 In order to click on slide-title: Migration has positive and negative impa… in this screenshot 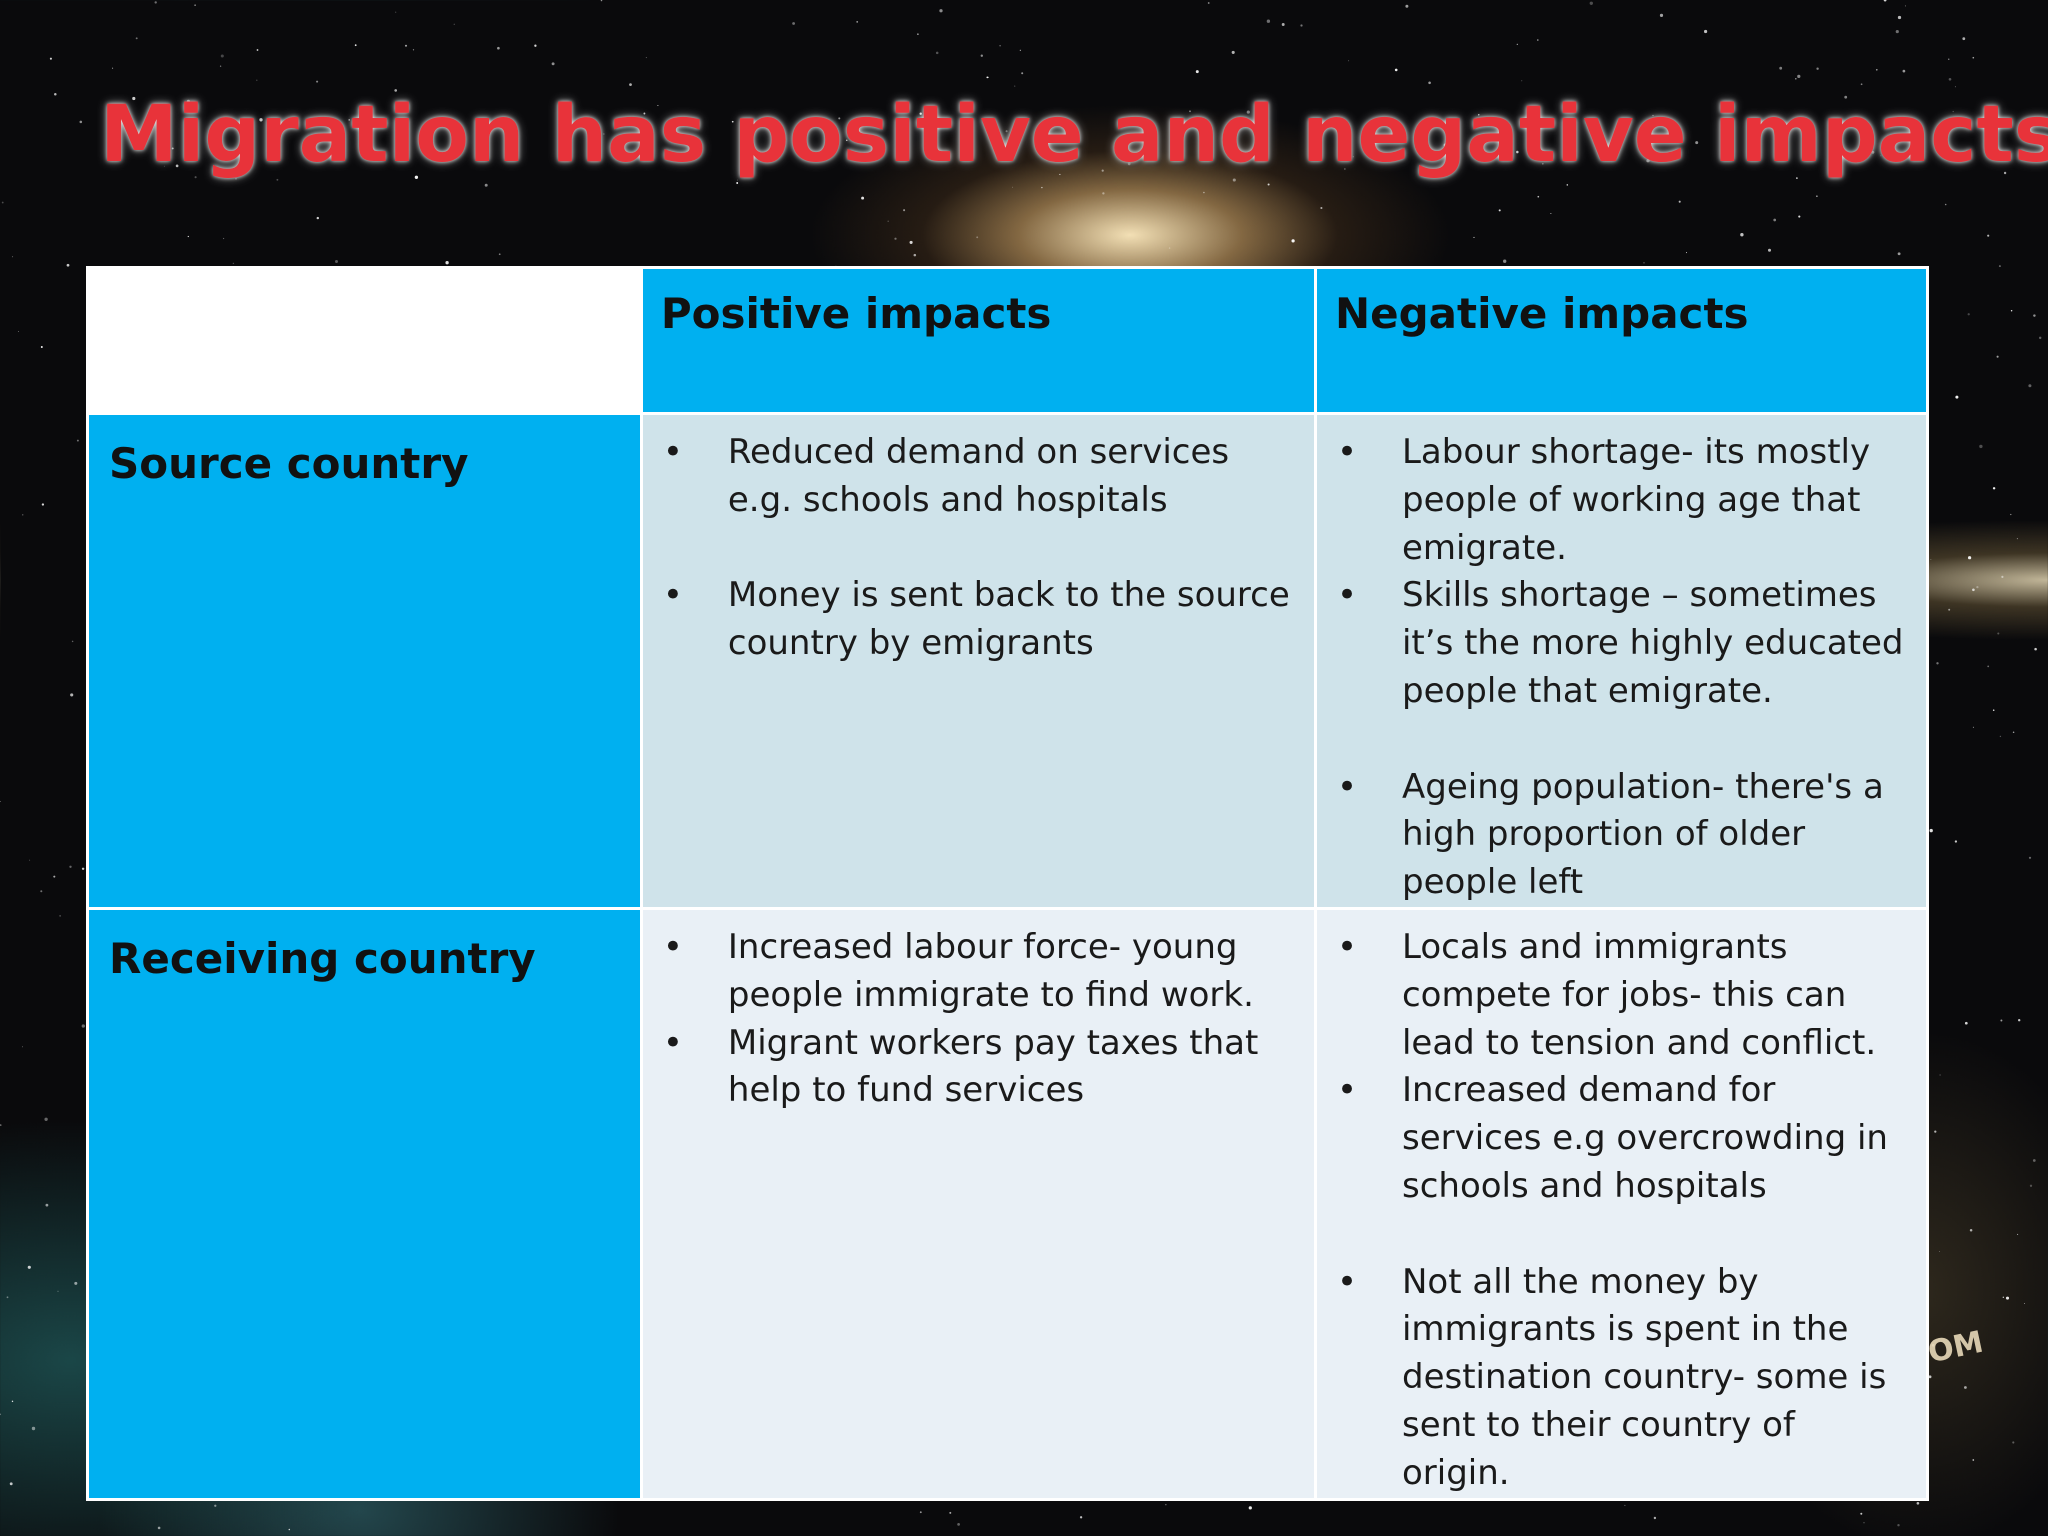, I will do `click(1074, 135)`.